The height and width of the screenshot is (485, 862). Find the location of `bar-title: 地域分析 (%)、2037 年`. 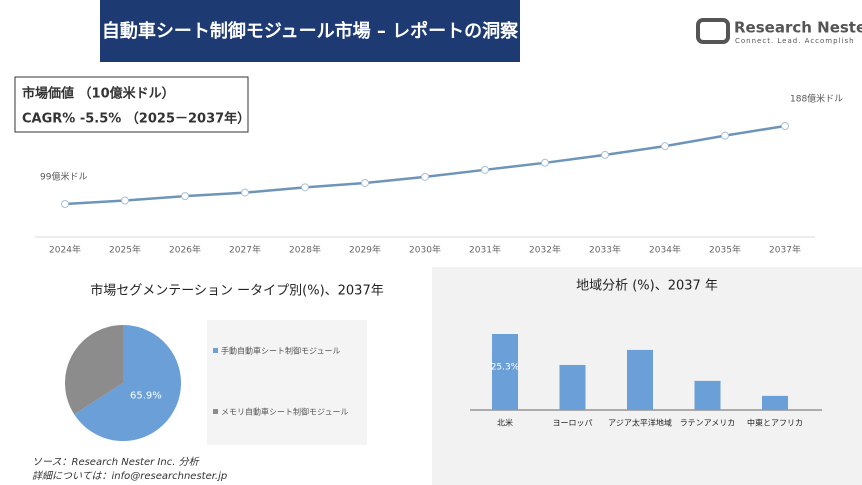

bar-title: 地域分析 (%)、2037 年 is located at coordinates (647, 286).